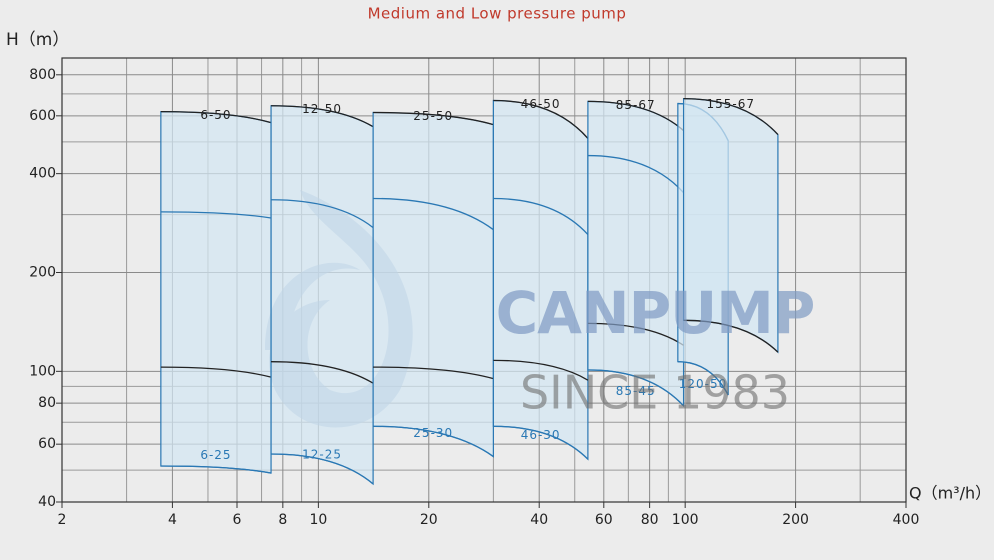 This screenshot has height=560, width=994. Describe the element at coordinates (906, 520) in the screenshot. I see `x-tick-label: 400` at that location.